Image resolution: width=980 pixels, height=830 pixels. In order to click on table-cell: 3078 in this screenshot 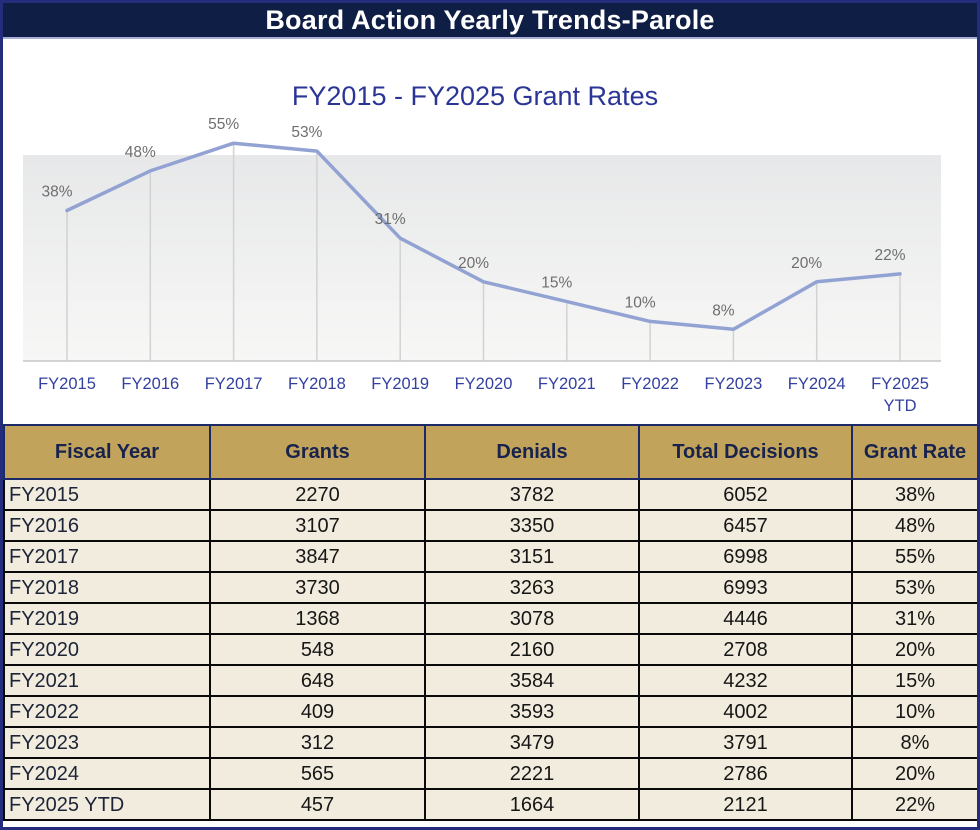, I will do `click(532, 618)`.